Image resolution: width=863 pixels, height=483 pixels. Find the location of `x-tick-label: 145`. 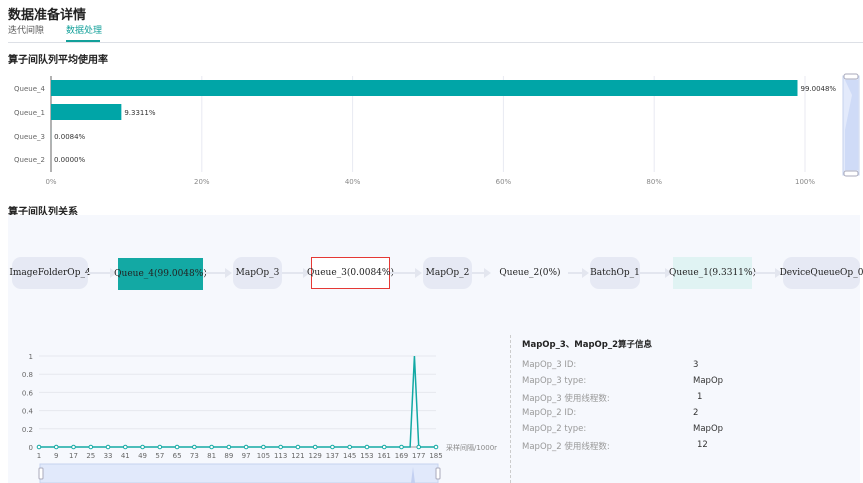

x-tick-label: 145 is located at coordinates (349, 456).